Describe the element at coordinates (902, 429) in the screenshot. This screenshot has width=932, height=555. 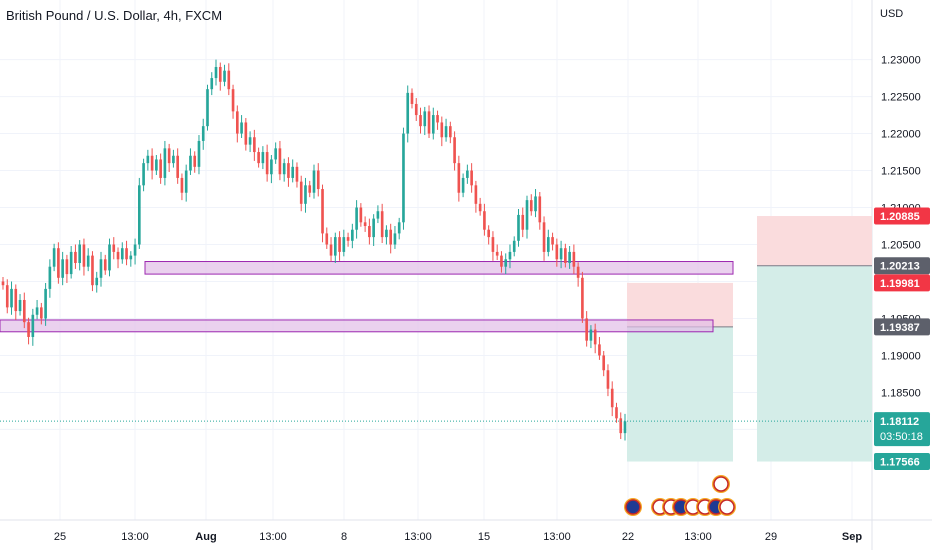
I see `current-price-bg` at that location.